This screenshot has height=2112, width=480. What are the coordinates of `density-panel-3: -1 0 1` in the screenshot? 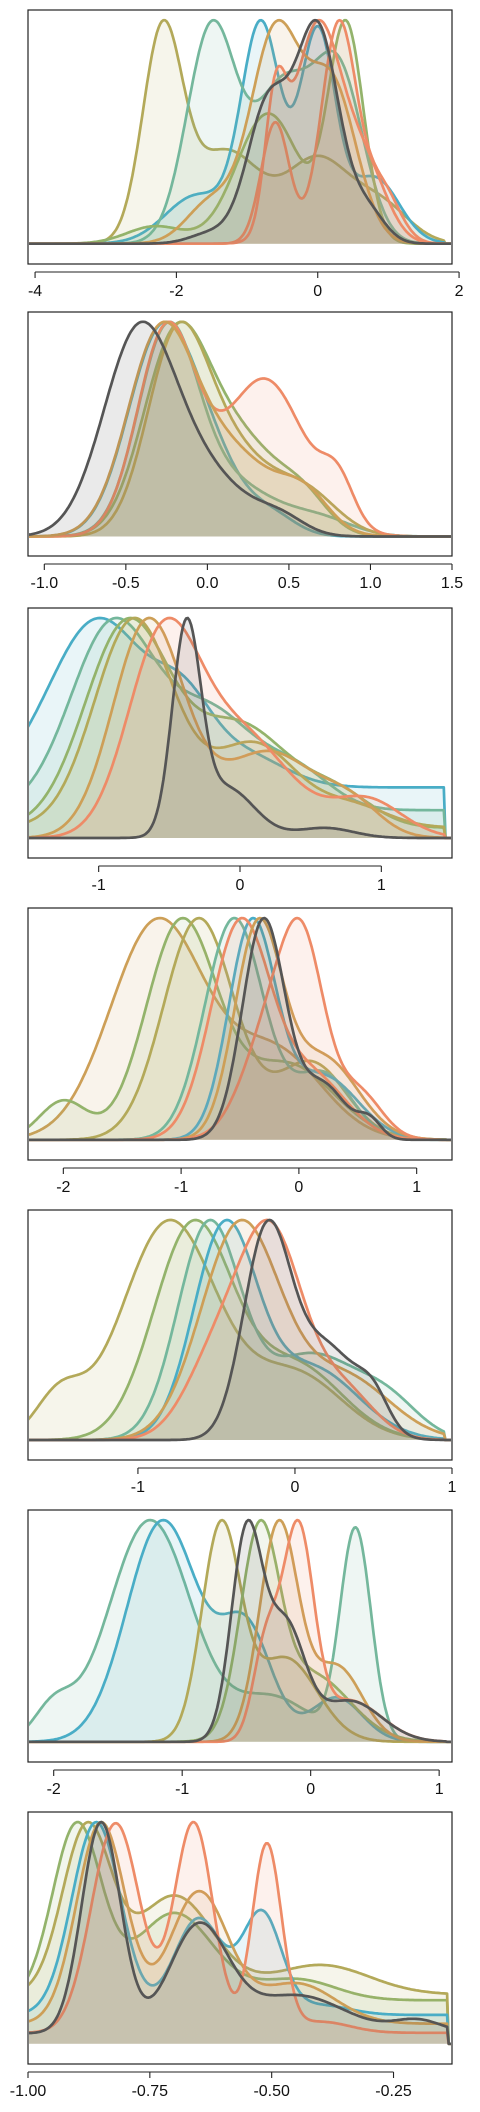 It's located at (240, 750).